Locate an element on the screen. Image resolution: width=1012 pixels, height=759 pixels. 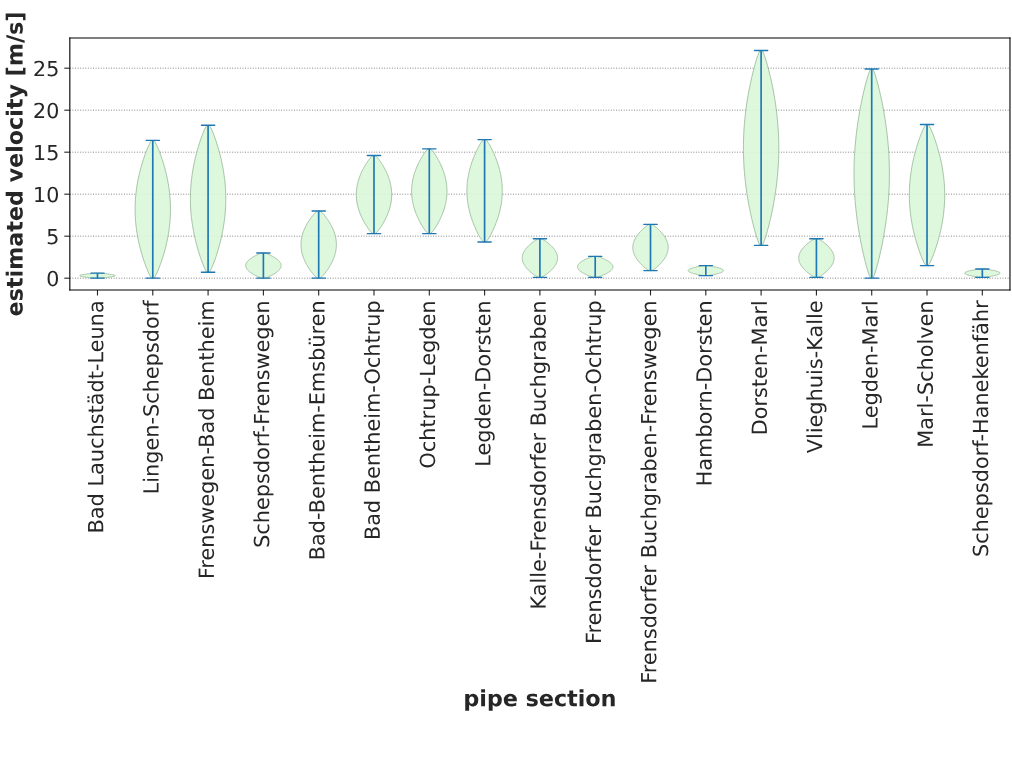
x-tick-label: Bad-Bentheim-Emsbüren is located at coordinates (316, 430).